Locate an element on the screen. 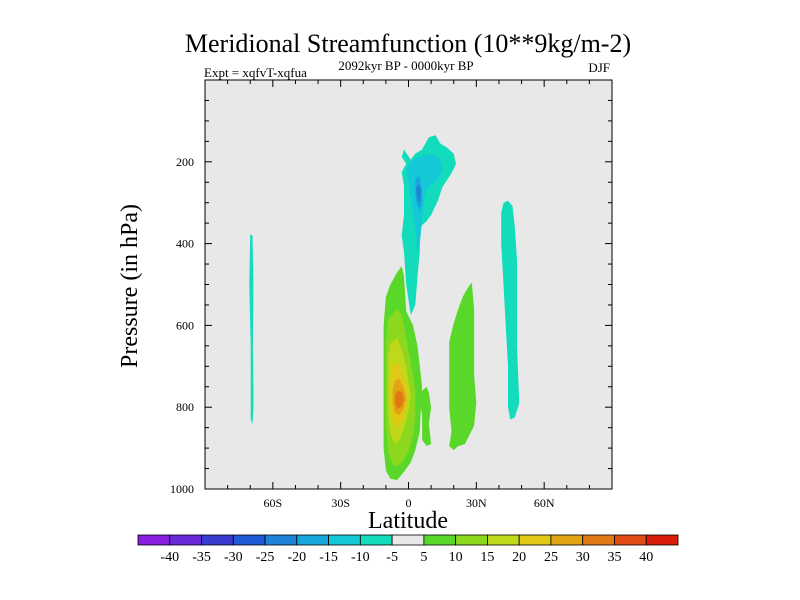 Image resolution: width=800 pixels, height=600 pixels. contour-sh-subtropical-cell-core is located at coordinates (399, 400).